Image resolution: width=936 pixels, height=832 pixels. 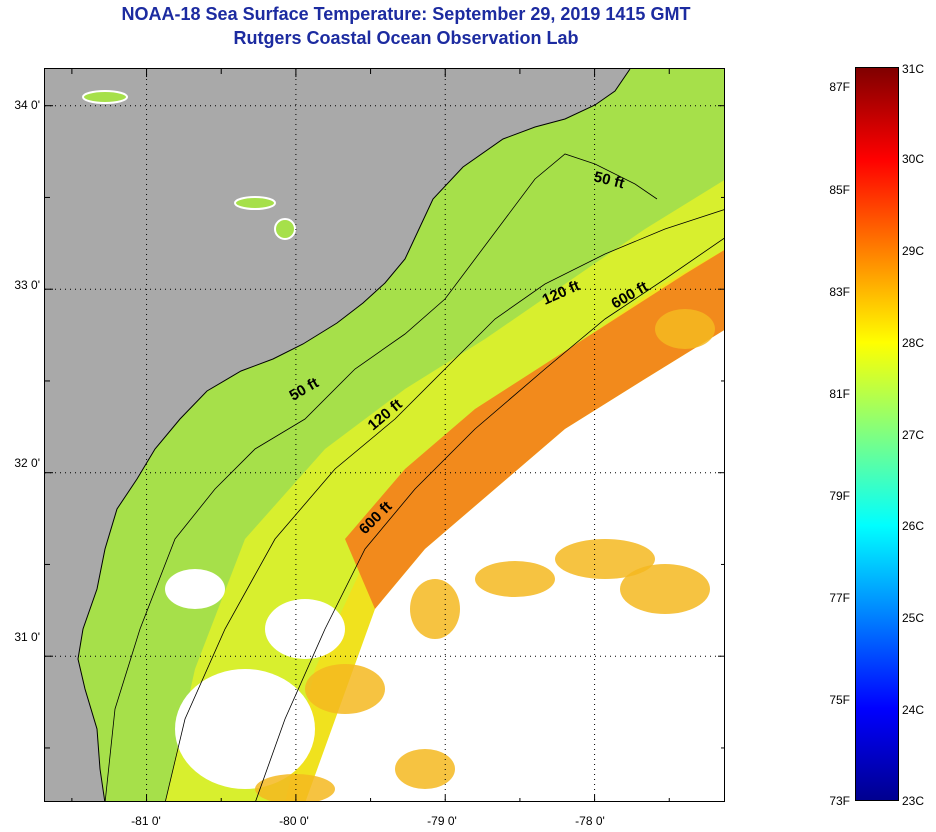 What do you see at coordinates (442, 821) in the screenshot?
I see `lon-label-79: -79 0'` at bounding box center [442, 821].